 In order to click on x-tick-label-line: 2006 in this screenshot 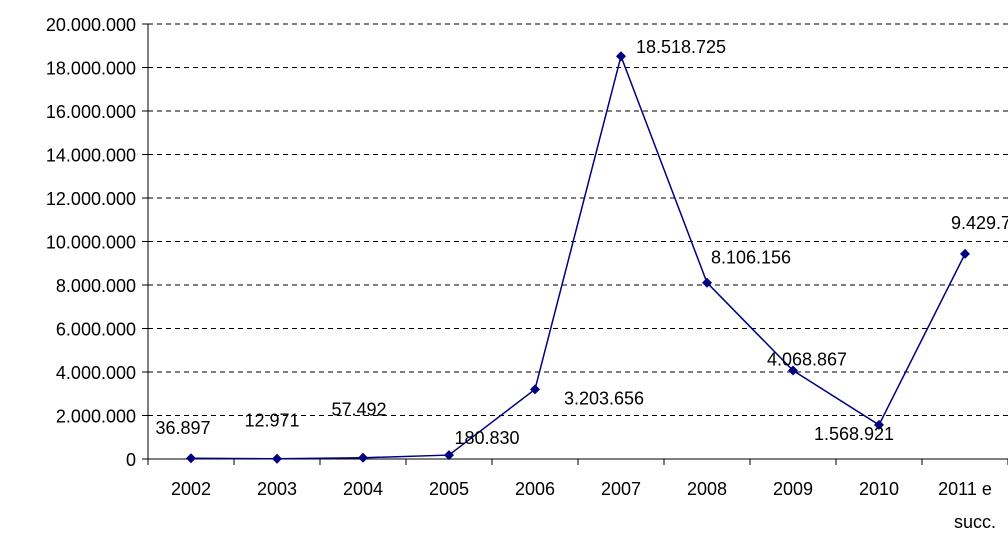, I will do `click(535, 489)`.